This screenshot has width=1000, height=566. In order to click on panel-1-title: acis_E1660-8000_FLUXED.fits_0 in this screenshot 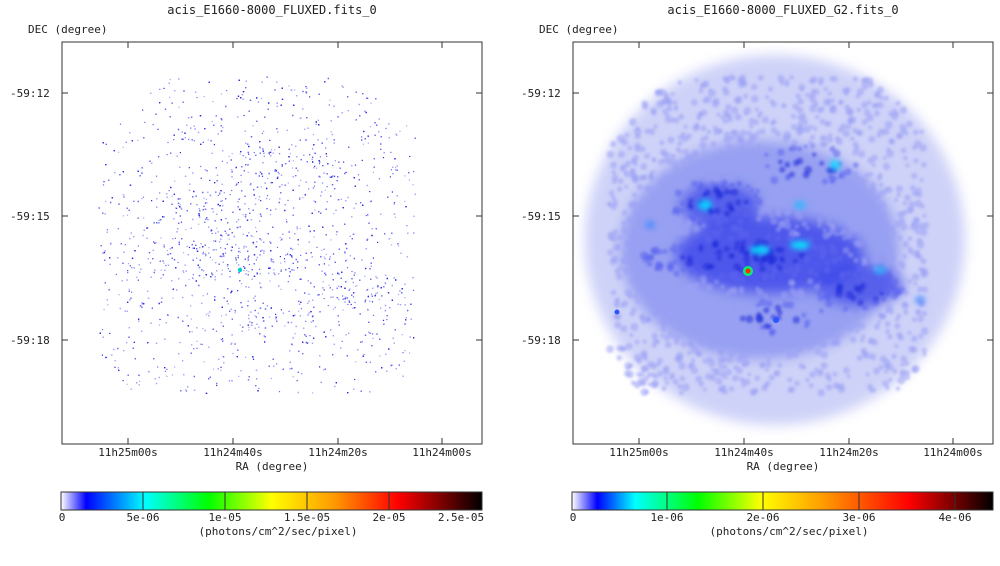, I will do `click(272, 10)`.